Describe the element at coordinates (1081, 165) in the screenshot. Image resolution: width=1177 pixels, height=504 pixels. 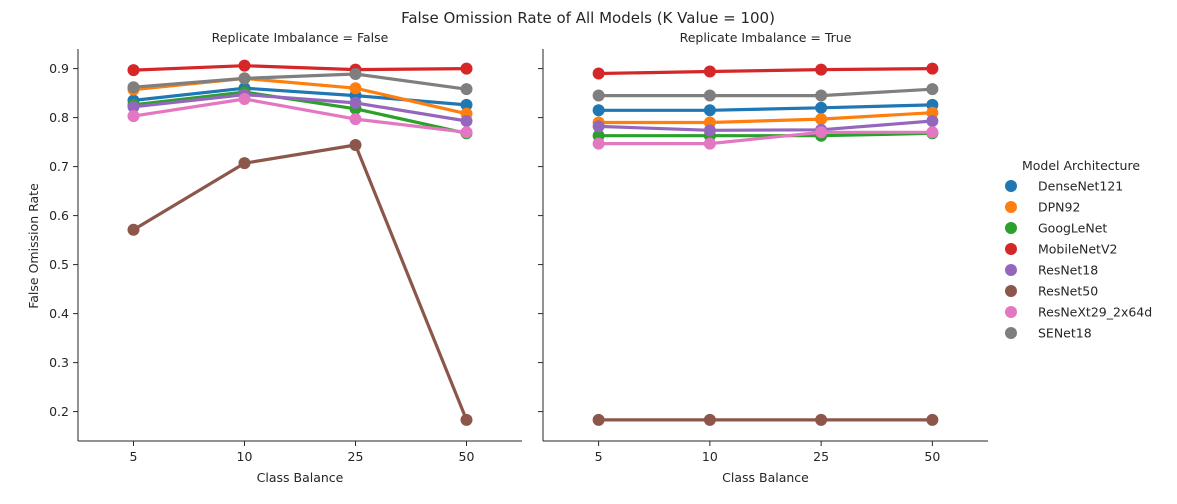
I see `legend-title: Model Architecture` at that location.